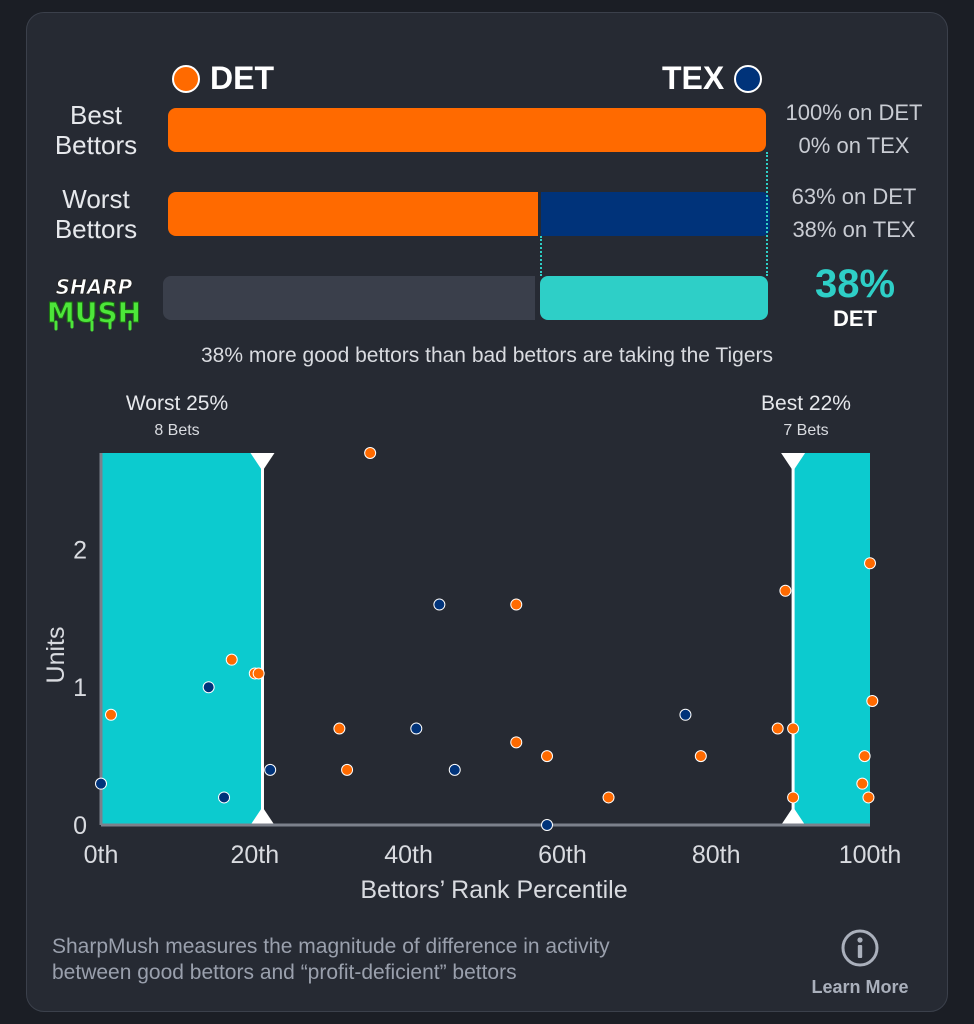 This screenshot has height=1024, width=974. Describe the element at coordinates (854, 196) in the screenshot. I see `worst-det-pct: 63% on DET` at that location.